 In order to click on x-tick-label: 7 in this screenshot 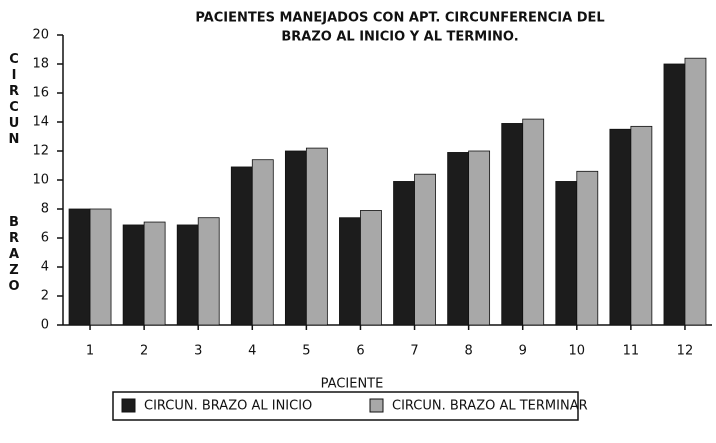, I will do `click(414, 351)`.